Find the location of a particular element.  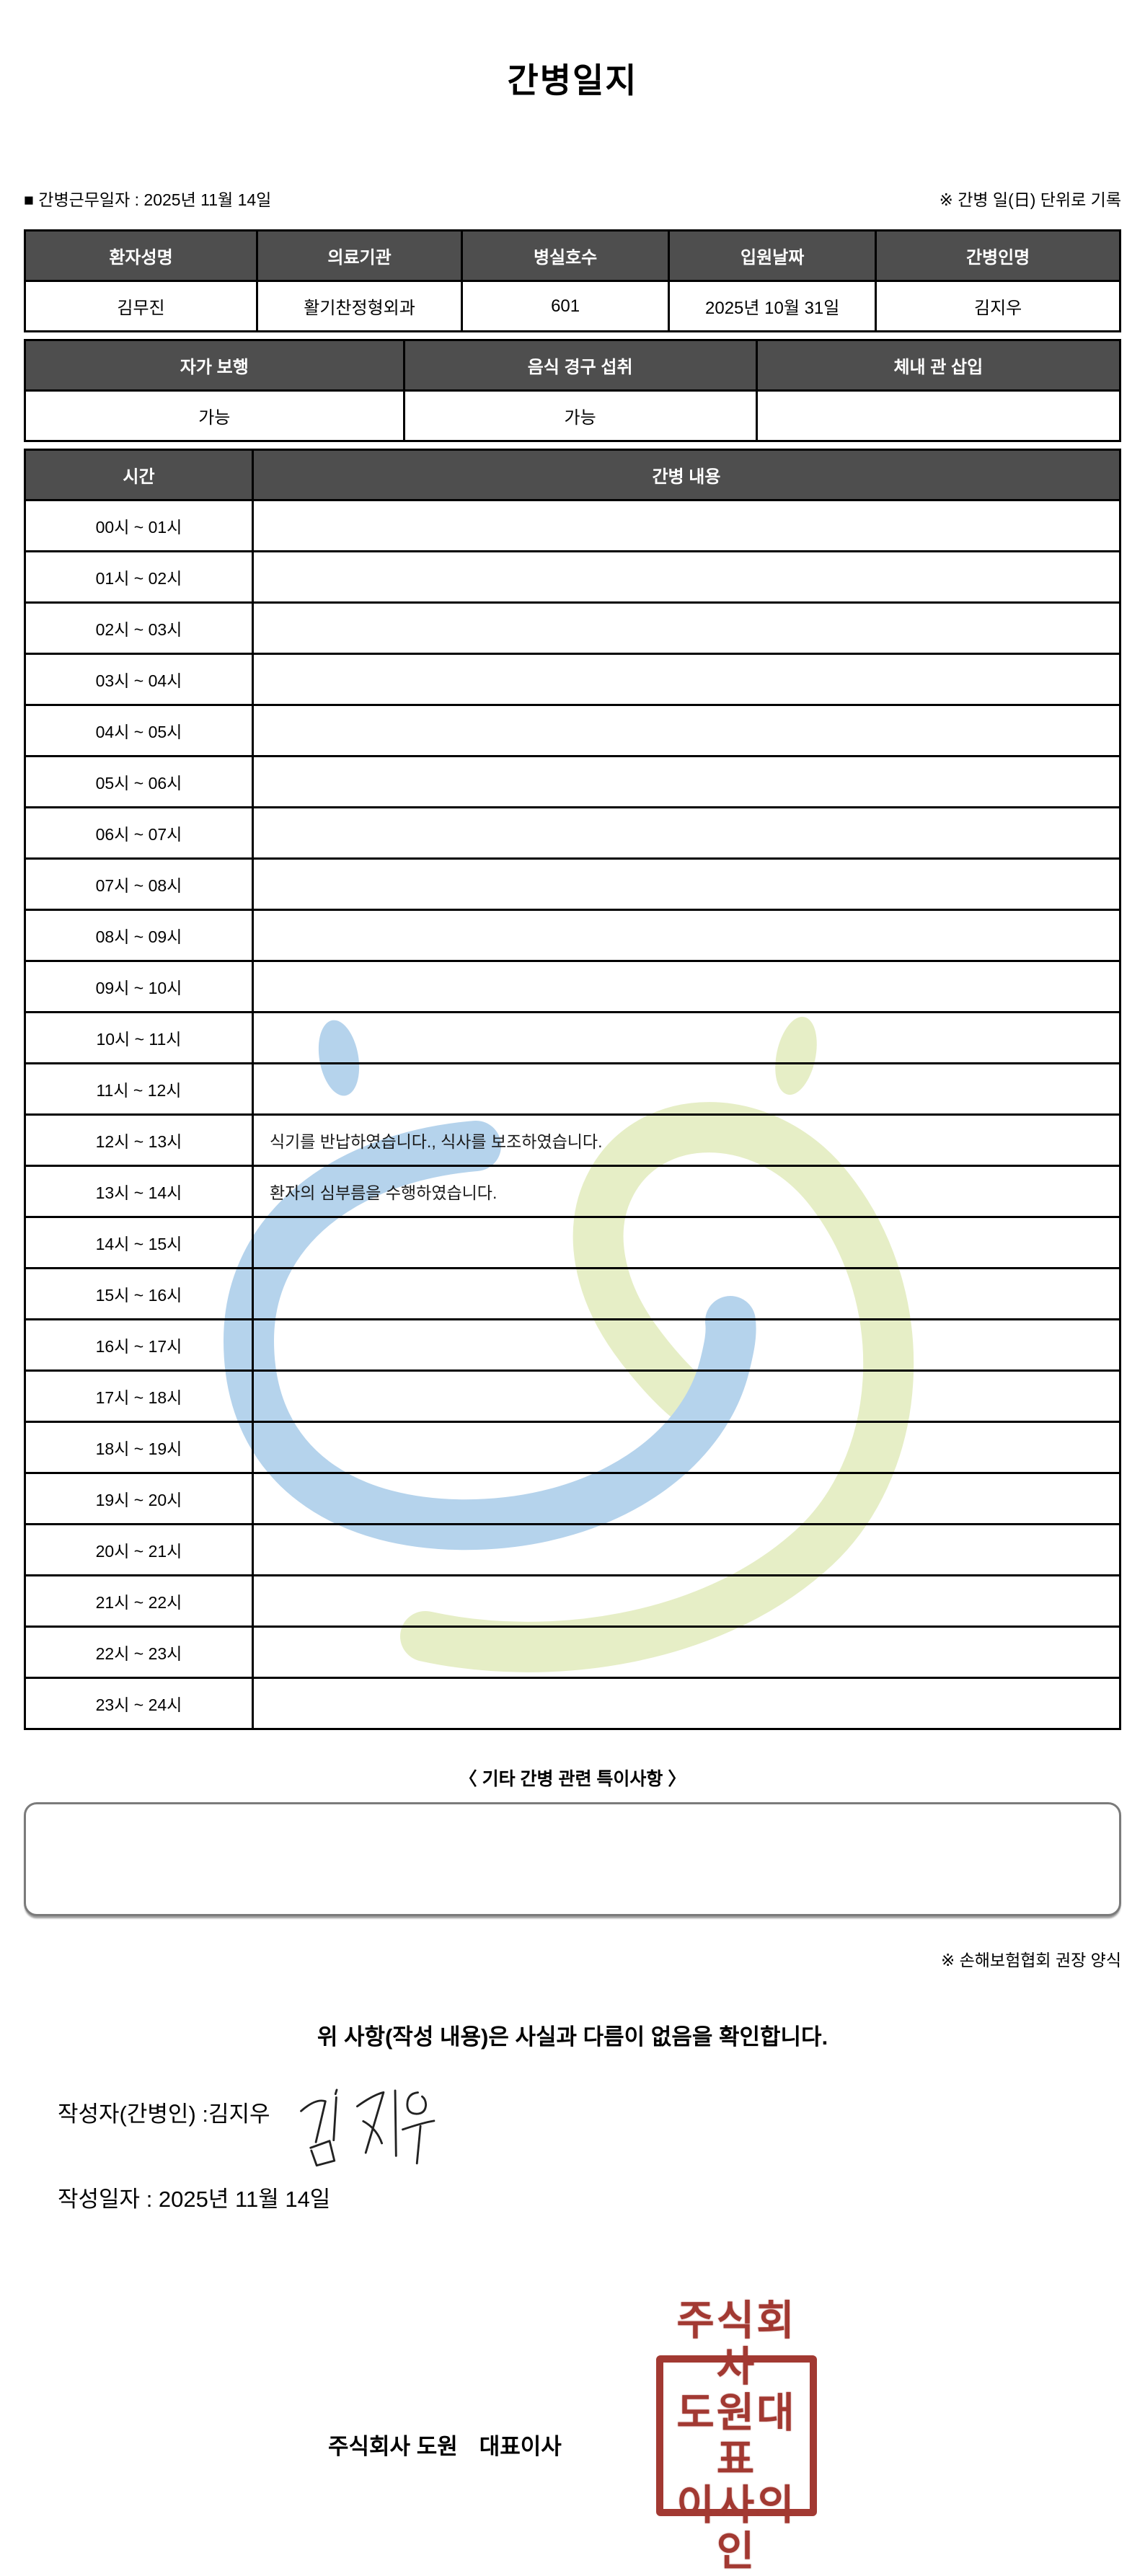

ceo-title: 대표이사 is located at coordinates (520, 2446).